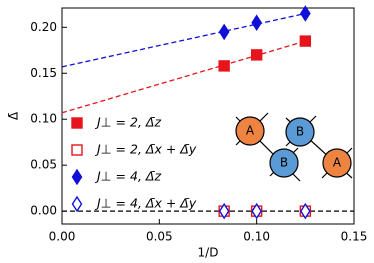 This screenshot has width=374, height=263. Describe the element at coordinates (159, 237) in the screenshot. I see `x-tick-label: 0.05` at that location.